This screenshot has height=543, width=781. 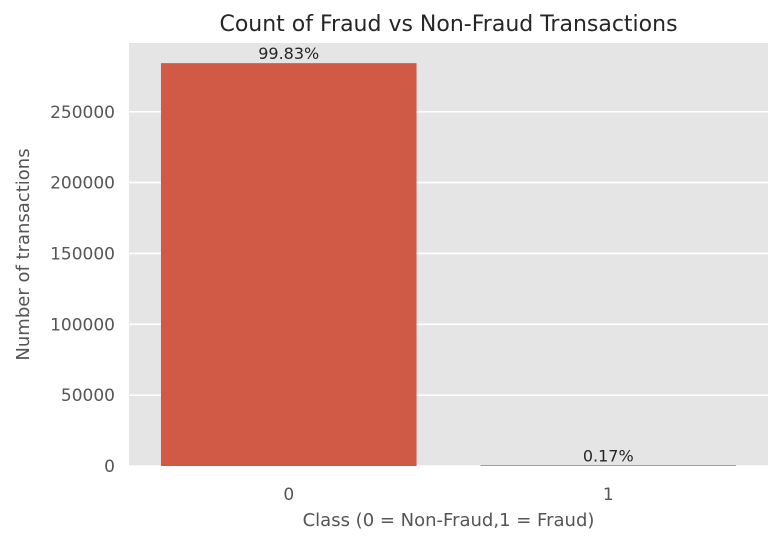 What do you see at coordinates (288, 495) in the screenshot?
I see `x-tick-label: 0` at bounding box center [288, 495].